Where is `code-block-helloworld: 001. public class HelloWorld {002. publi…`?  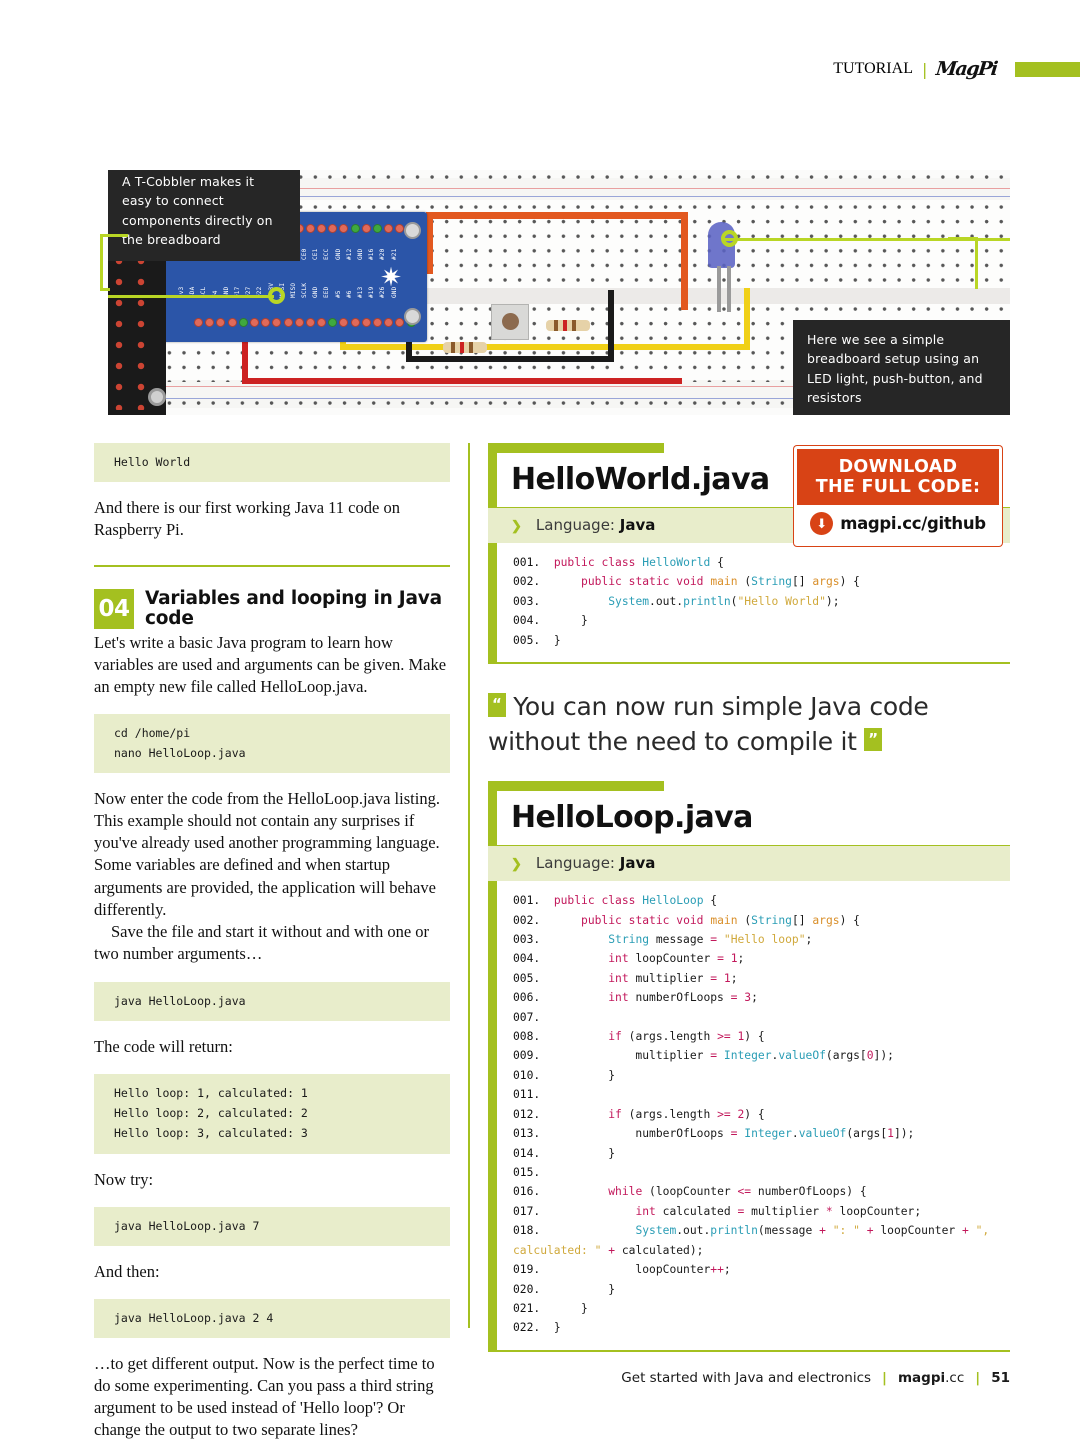
code-block-helloworld: 001. public class HelloWorld {002. publi… is located at coordinates (686, 601).